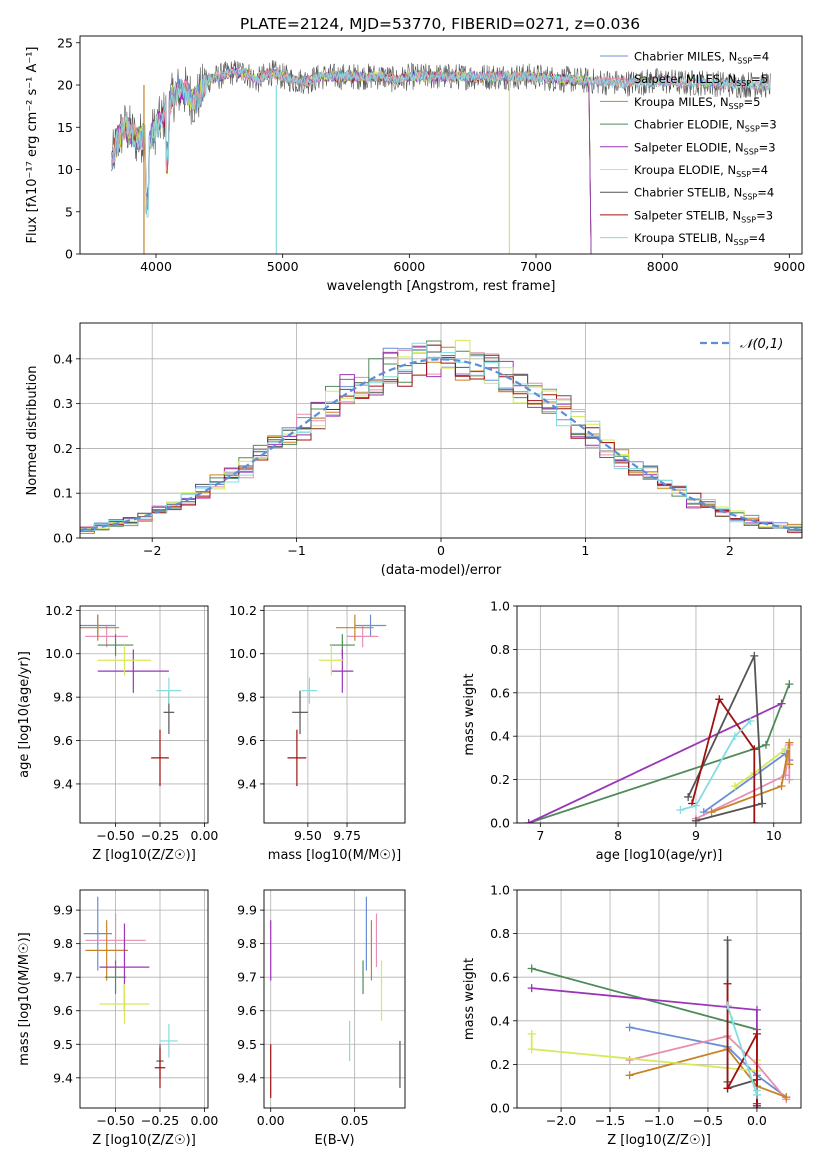 Image resolution: width=819 pixels, height=1170 pixels. I want to click on y-tick-label: 0.1, so click(63, 493).